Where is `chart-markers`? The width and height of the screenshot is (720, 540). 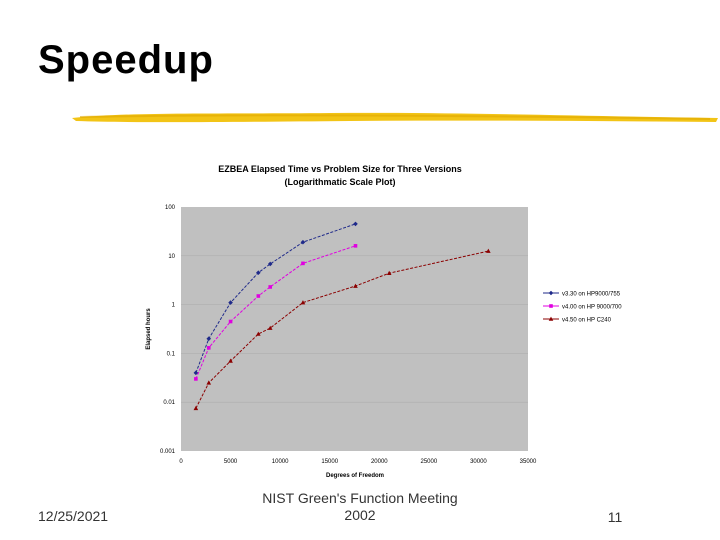 chart-markers is located at coordinates (342, 316).